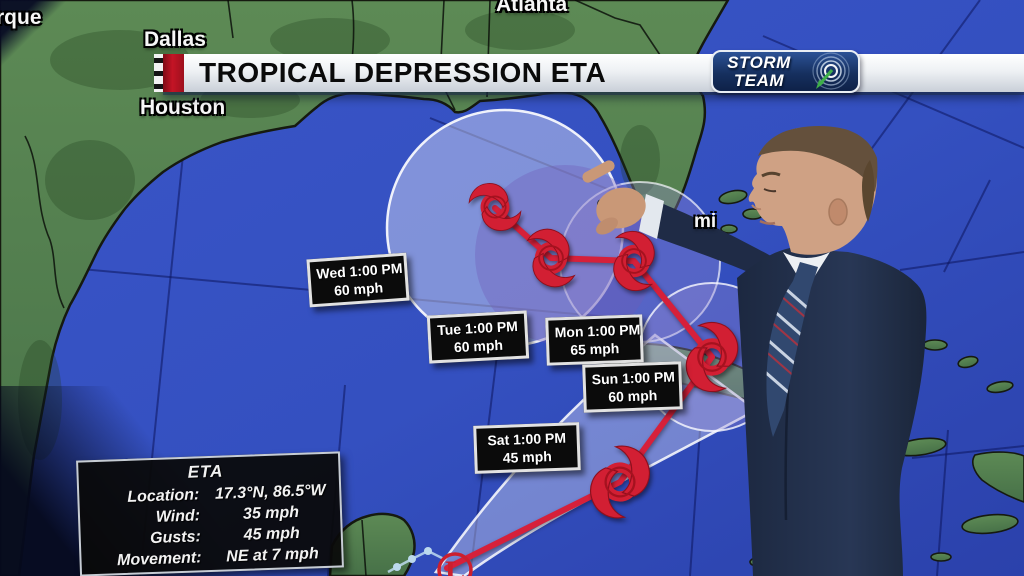 This screenshot has height=576, width=1024. I want to click on storm-info-label: Movement:, so click(159, 559).